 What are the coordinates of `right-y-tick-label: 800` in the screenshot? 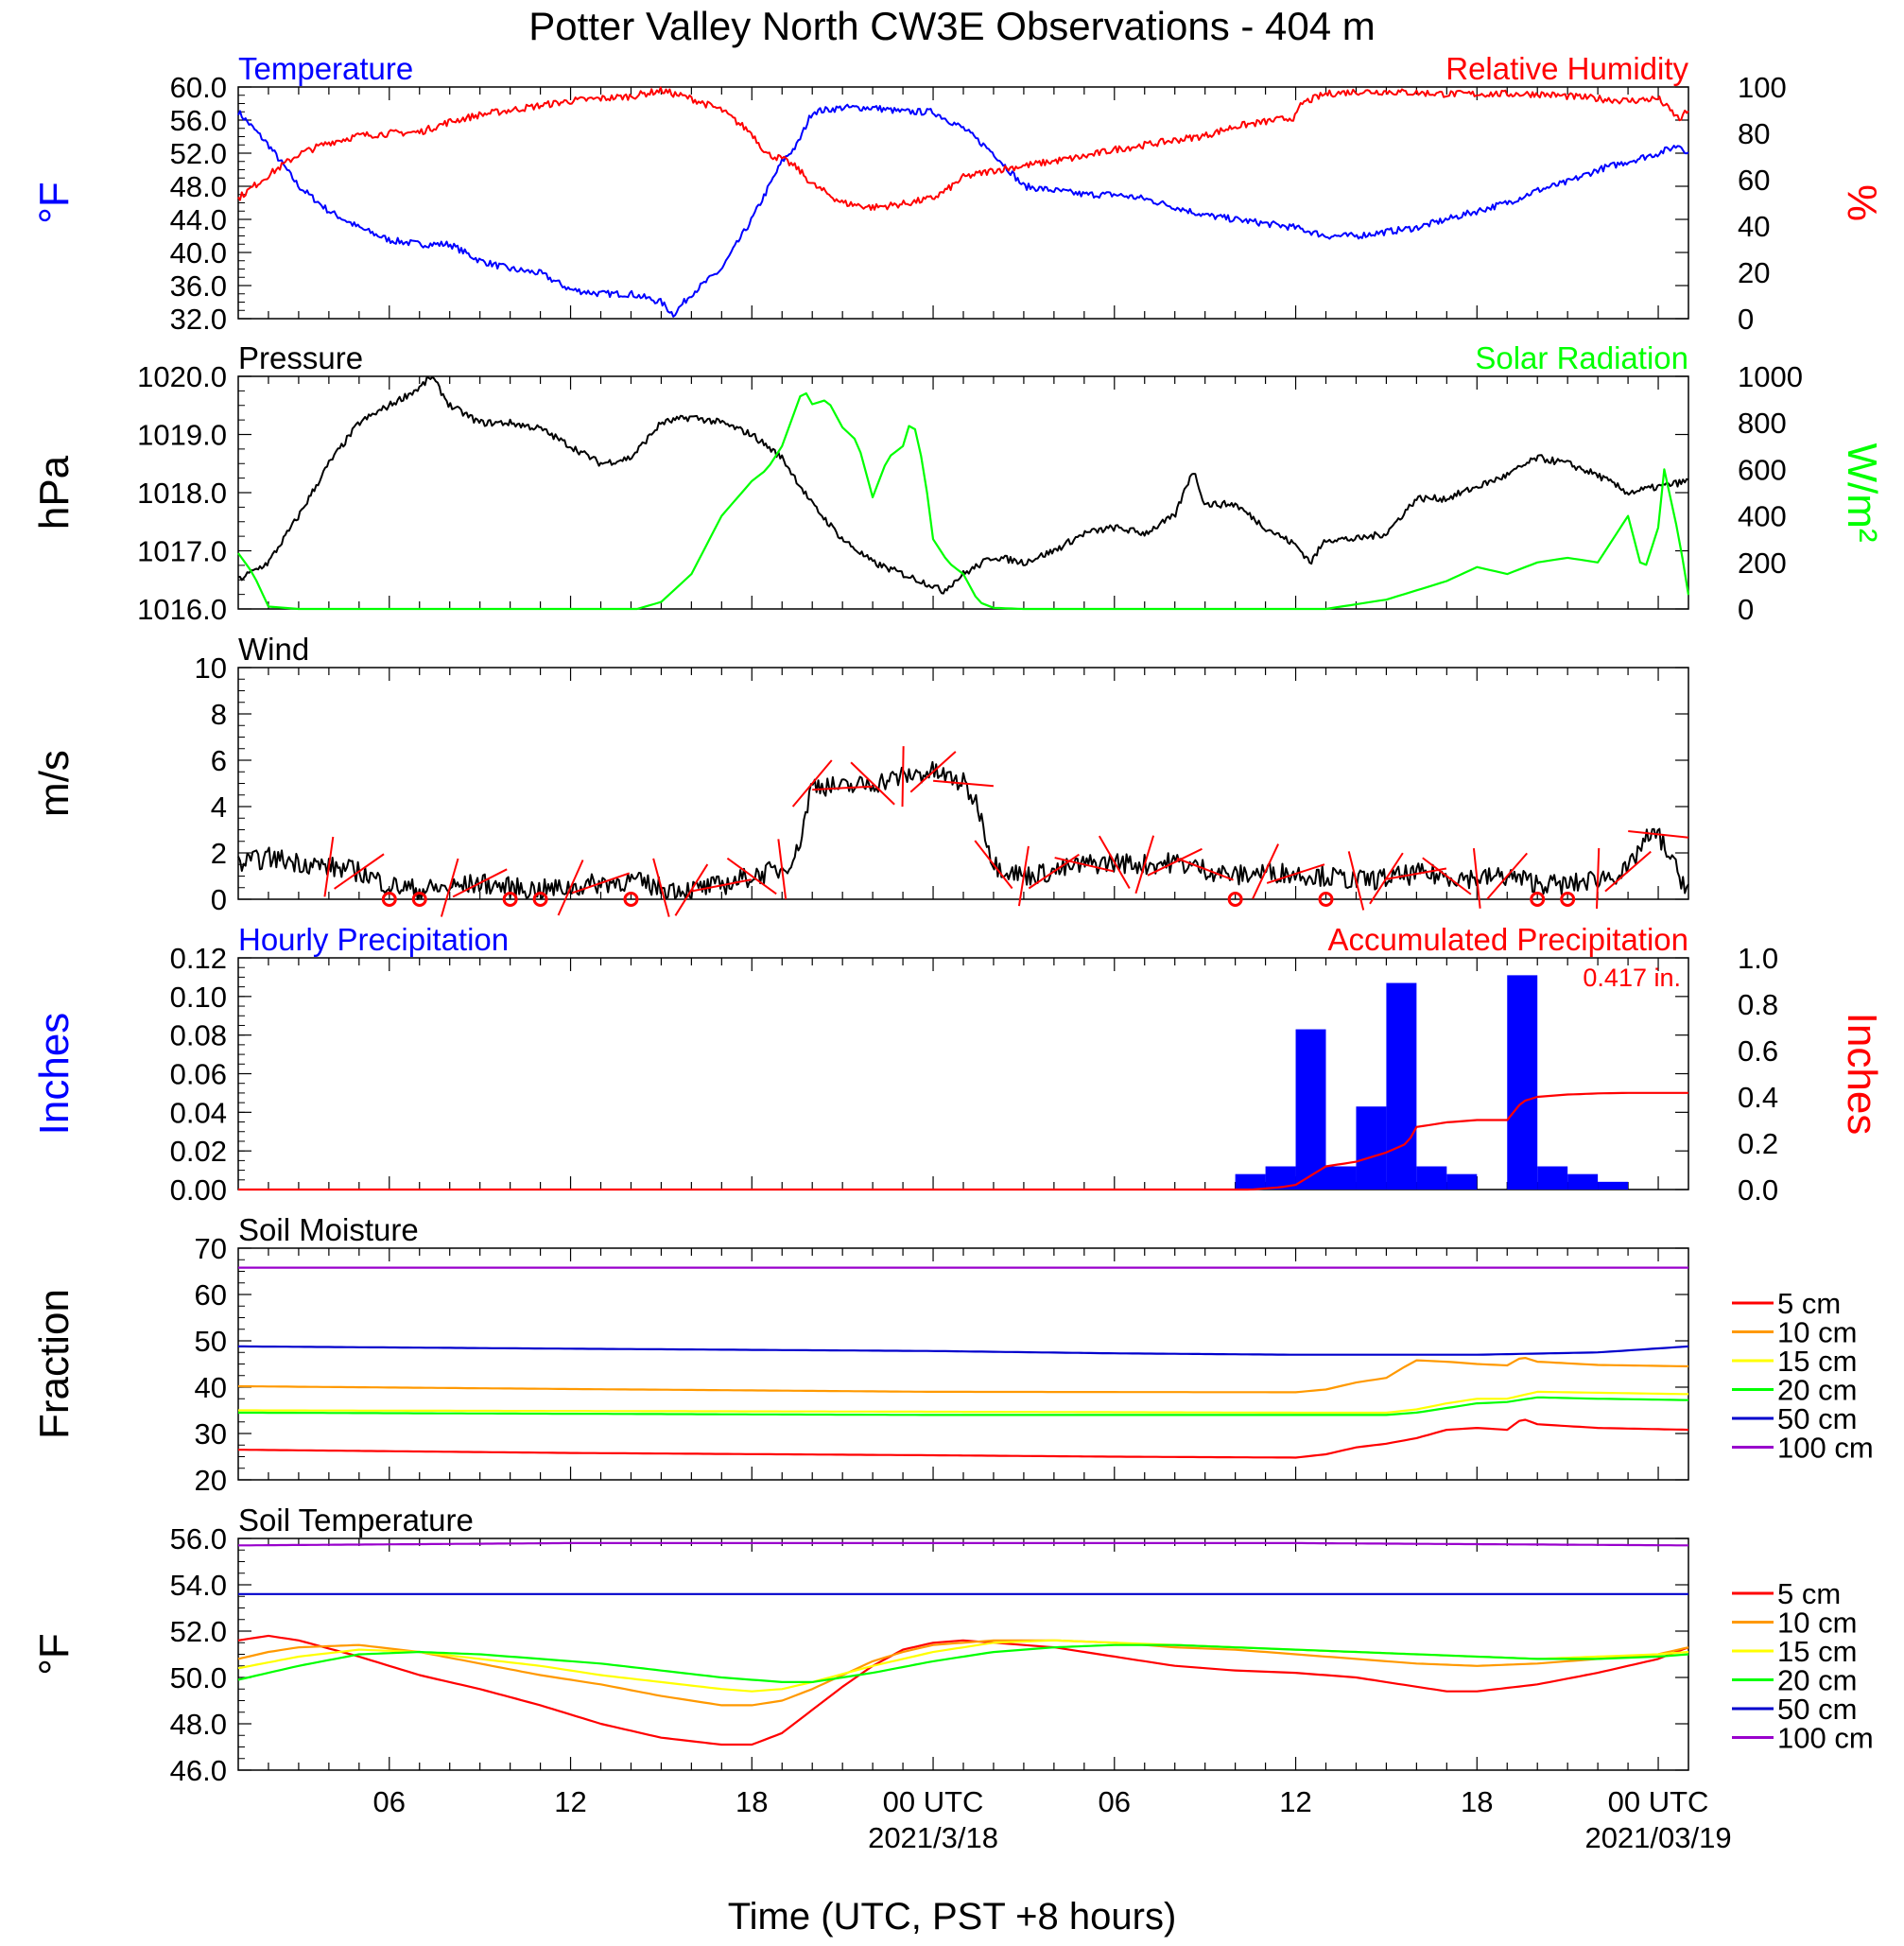 It's located at (1762, 424).